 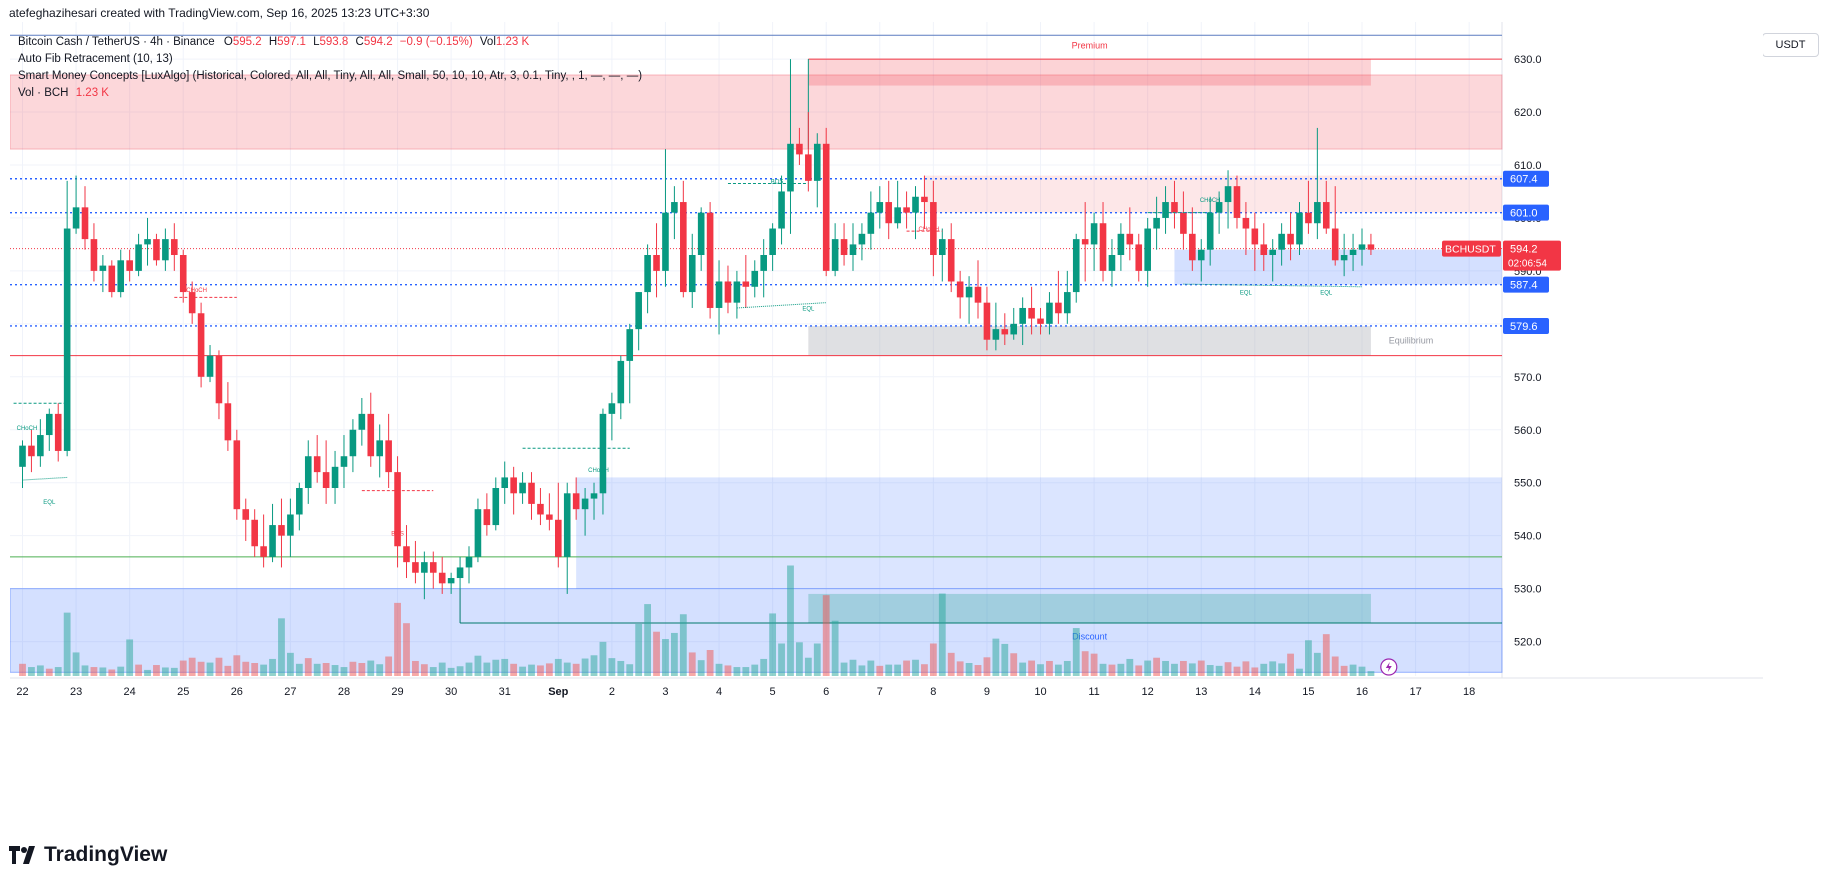 What do you see at coordinates (1389, 667) in the screenshot?
I see `alert-icon` at bounding box center [1389, 667].